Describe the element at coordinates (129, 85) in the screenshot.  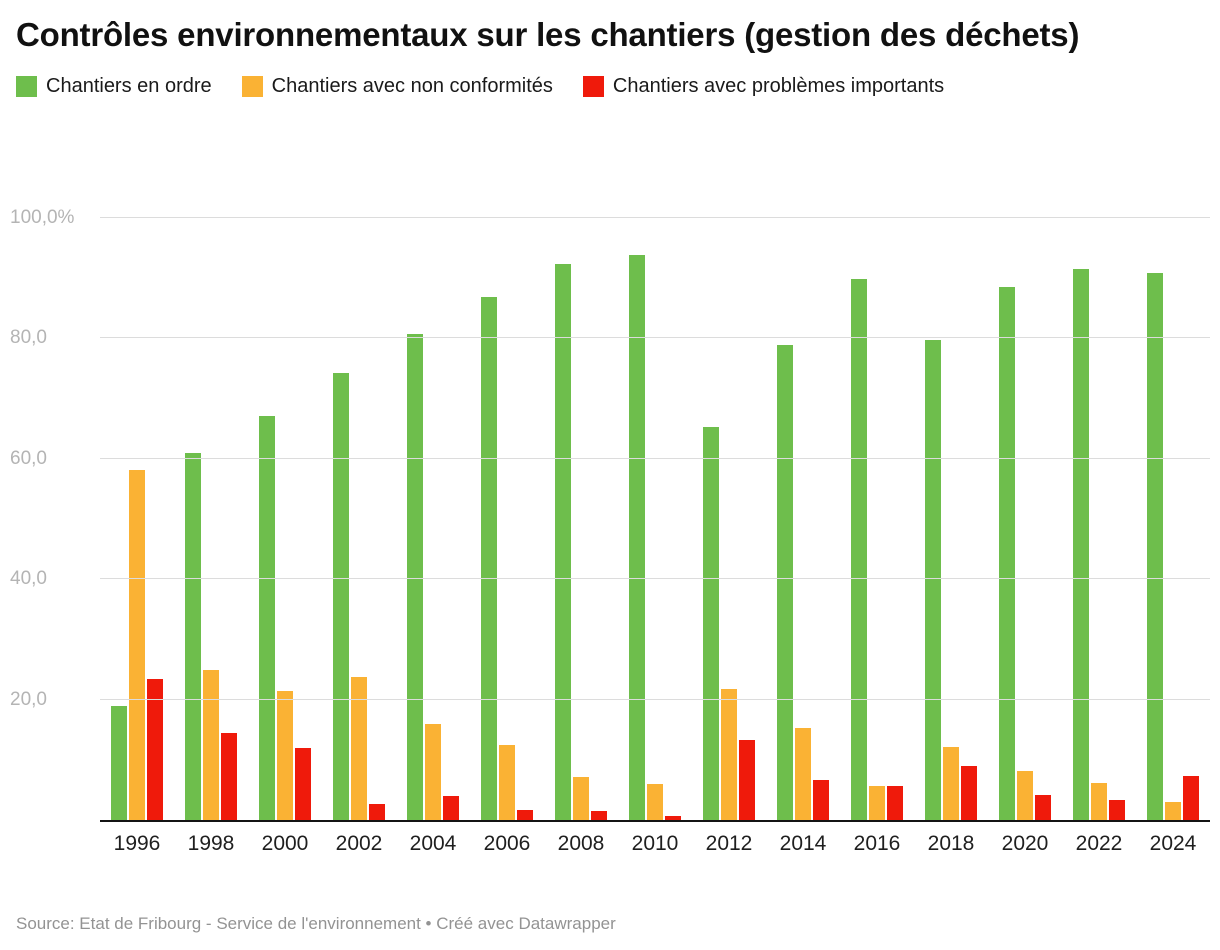
I see `legend-label: Chantiers en ordre` at that location.